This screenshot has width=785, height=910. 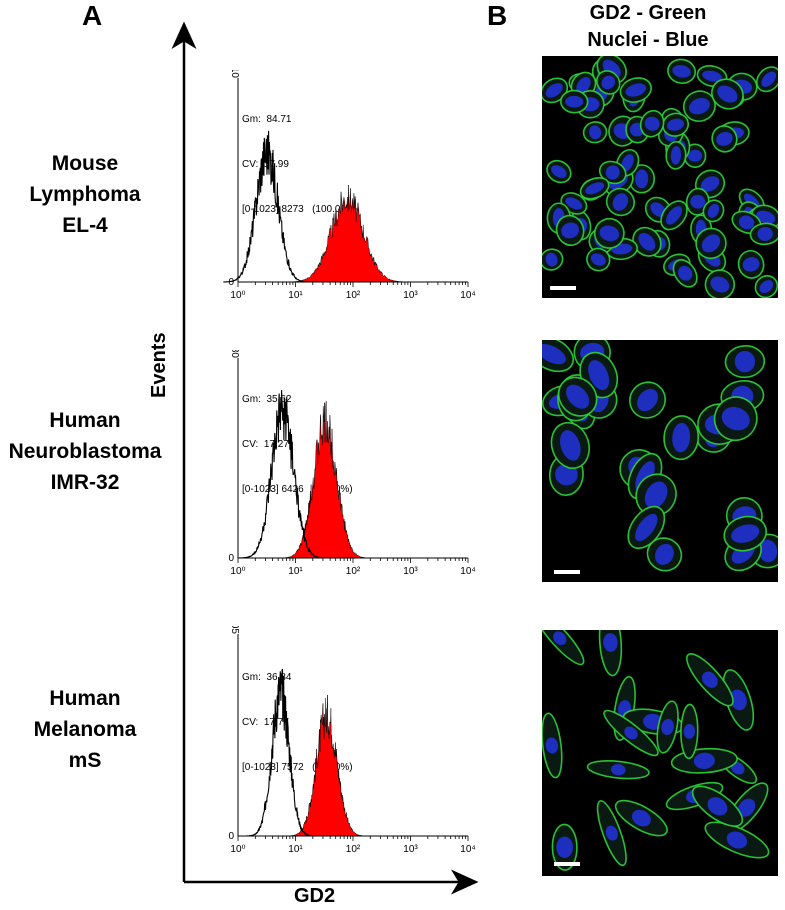 What do you see at coordinates (648, 27) in the screenshot?
I see `microscopy-header: GD2 - Green Nuclei - Blue` at bounding box center [648, 27].